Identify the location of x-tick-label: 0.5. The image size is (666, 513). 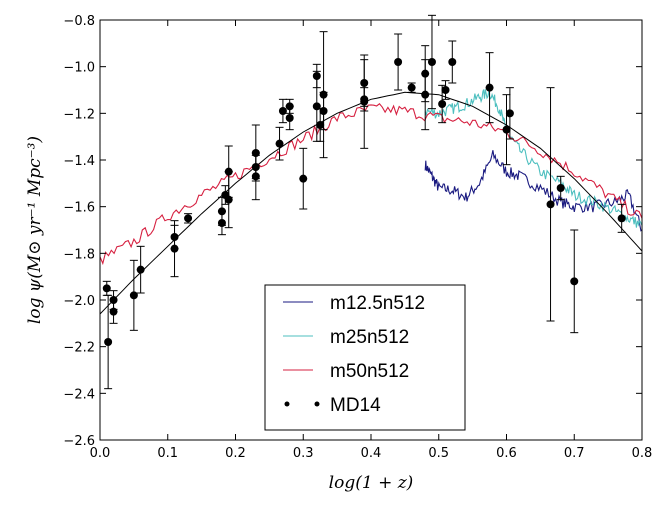
(438, 453).